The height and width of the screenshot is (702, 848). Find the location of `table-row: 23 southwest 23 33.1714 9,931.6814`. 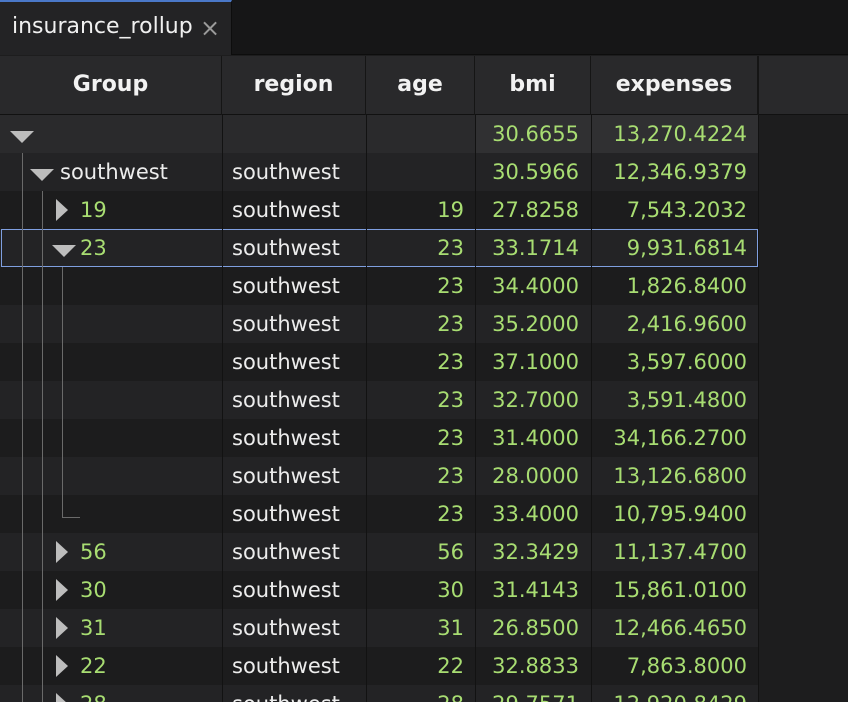

table-row: 23 southwest 23 33.1714 9,931.6814 is located at coordinates (379, 248).